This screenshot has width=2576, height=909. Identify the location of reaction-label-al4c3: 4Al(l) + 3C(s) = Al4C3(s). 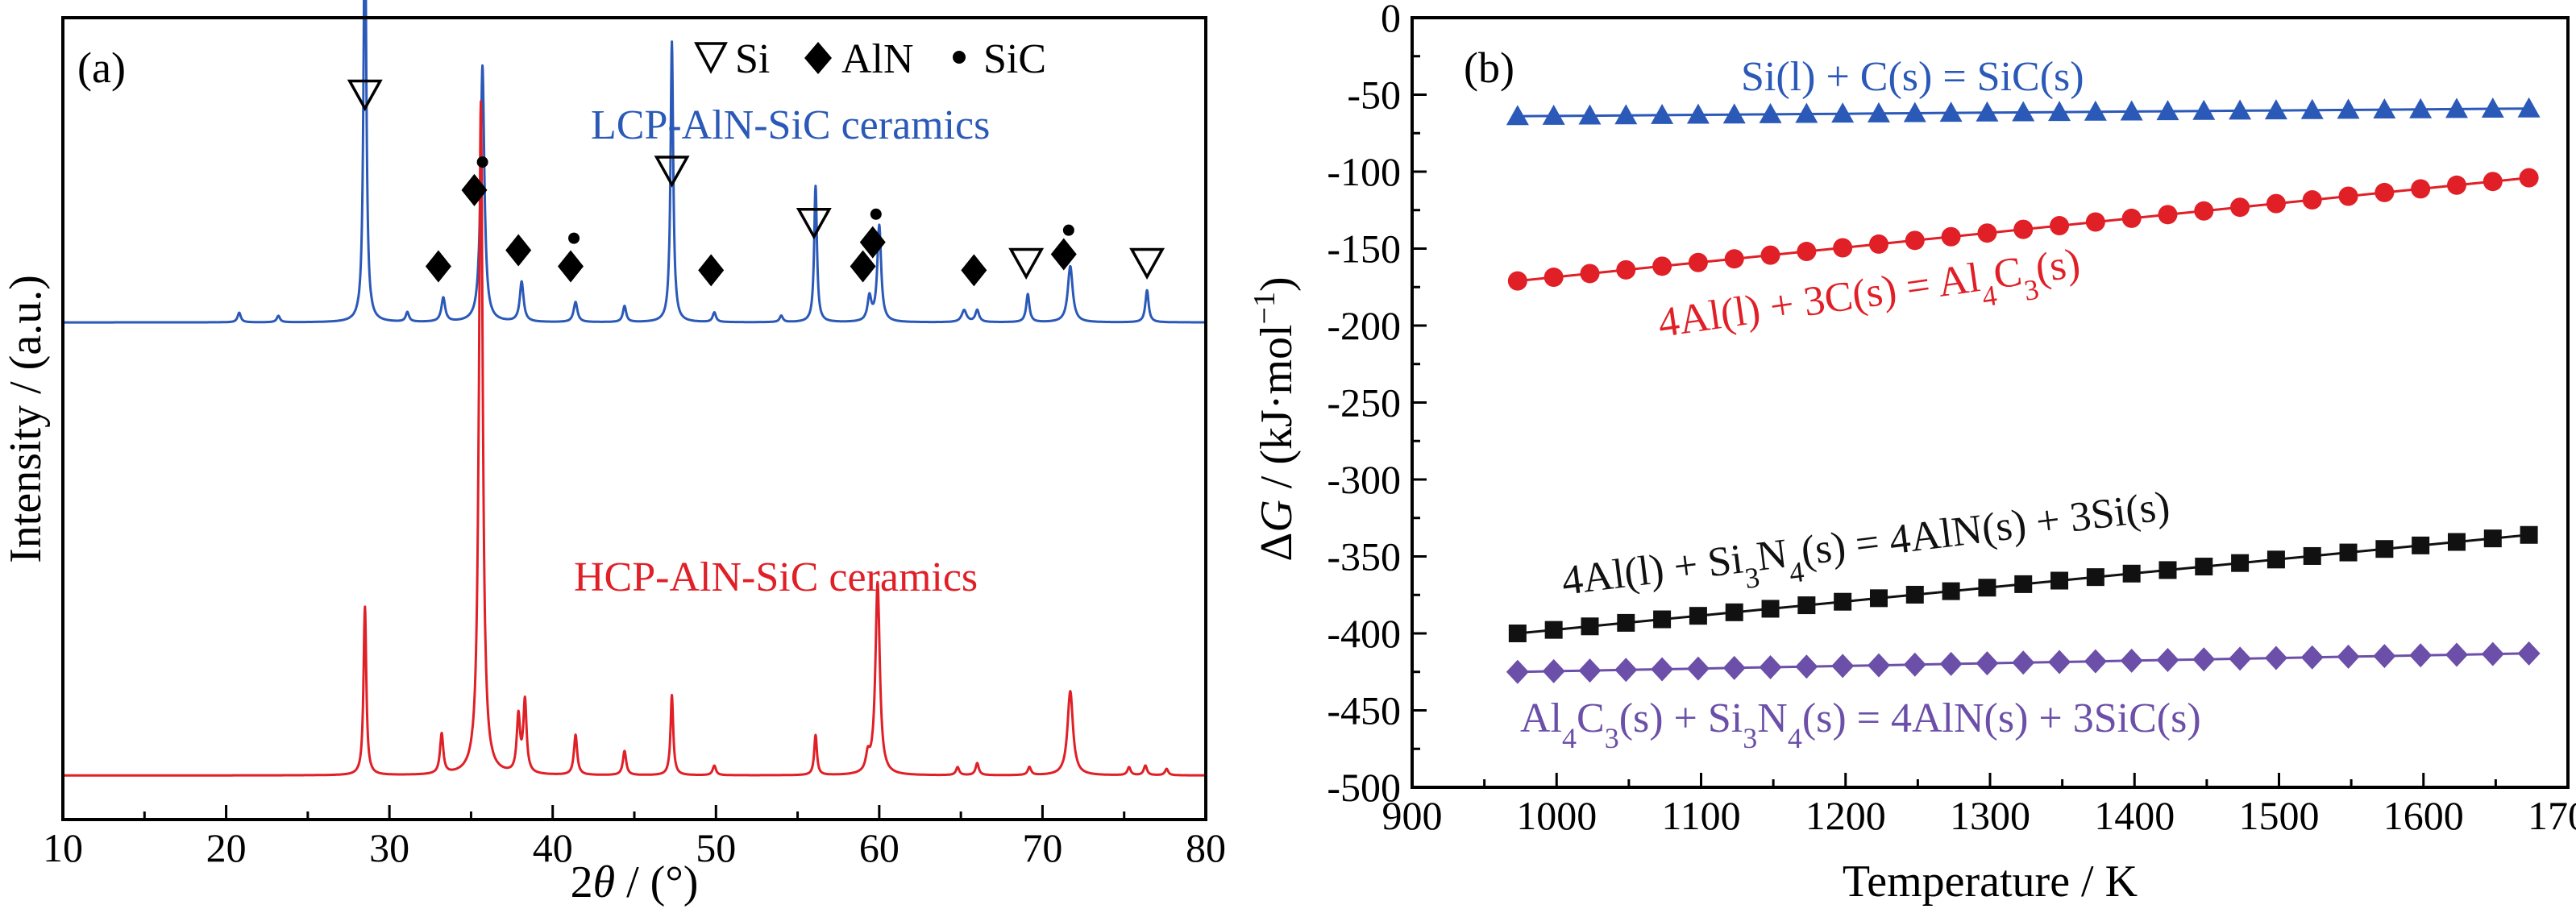
(1870, 299).